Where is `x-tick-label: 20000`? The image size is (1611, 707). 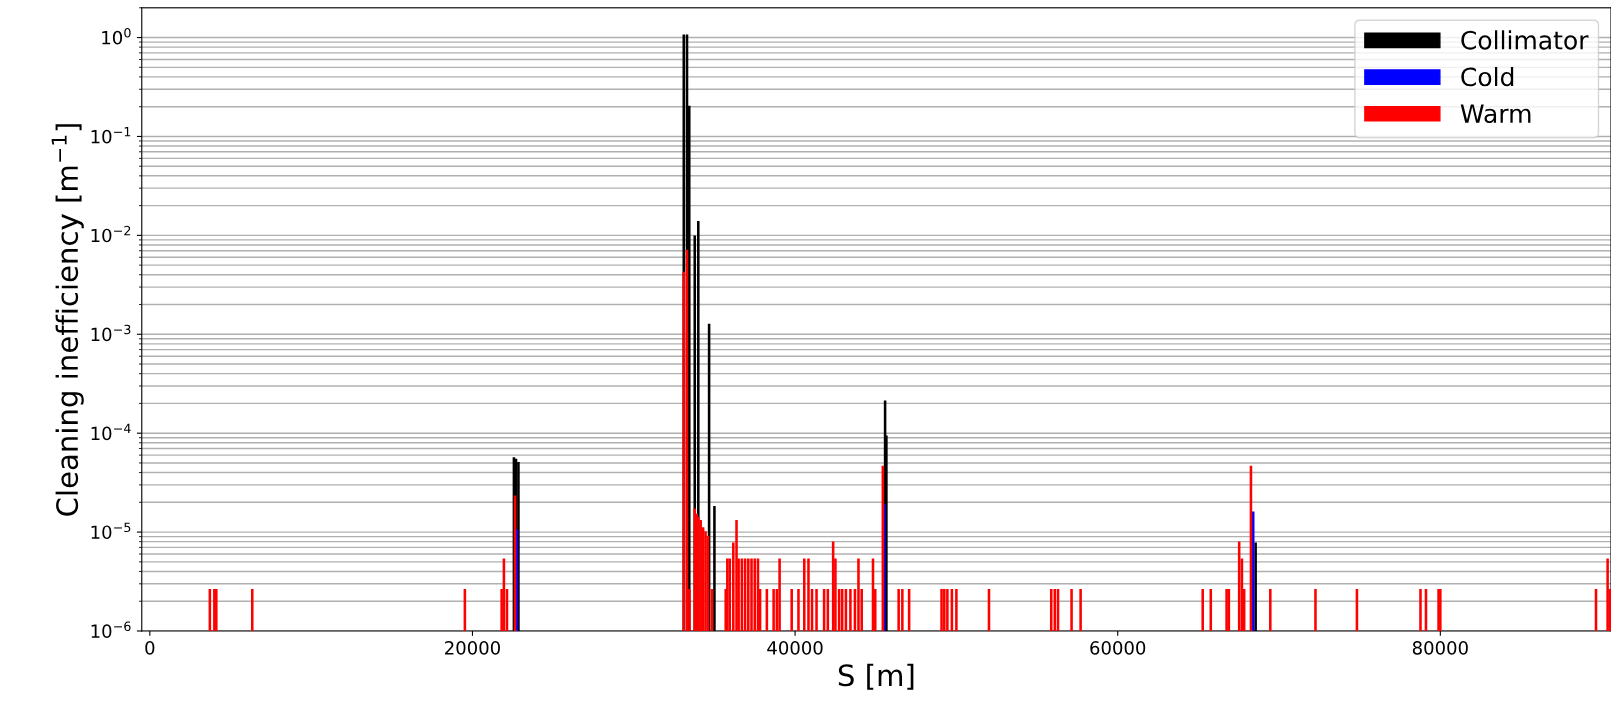
x-tick-label: 20000 is located at coordinates (472, 648).